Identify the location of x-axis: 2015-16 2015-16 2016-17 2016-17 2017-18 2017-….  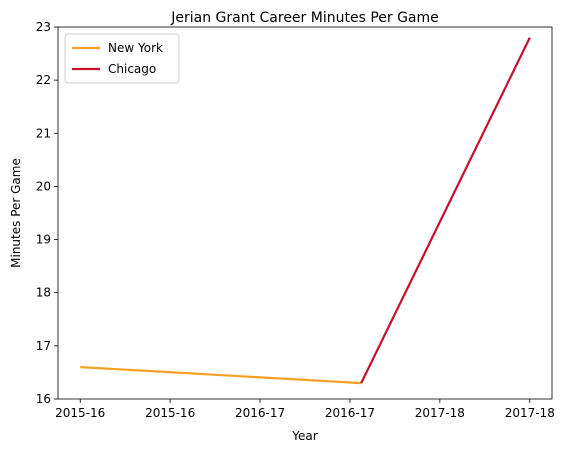
(305, 409).